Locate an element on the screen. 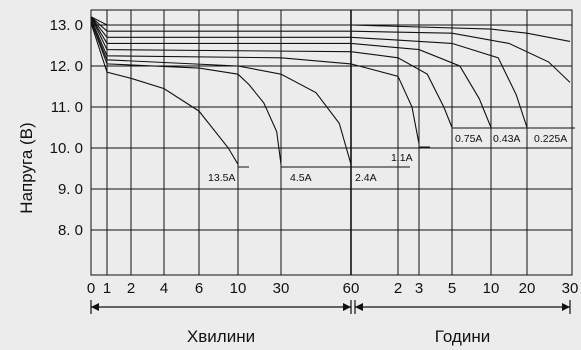  curve-4_5A is located at coordinates (186, 92).